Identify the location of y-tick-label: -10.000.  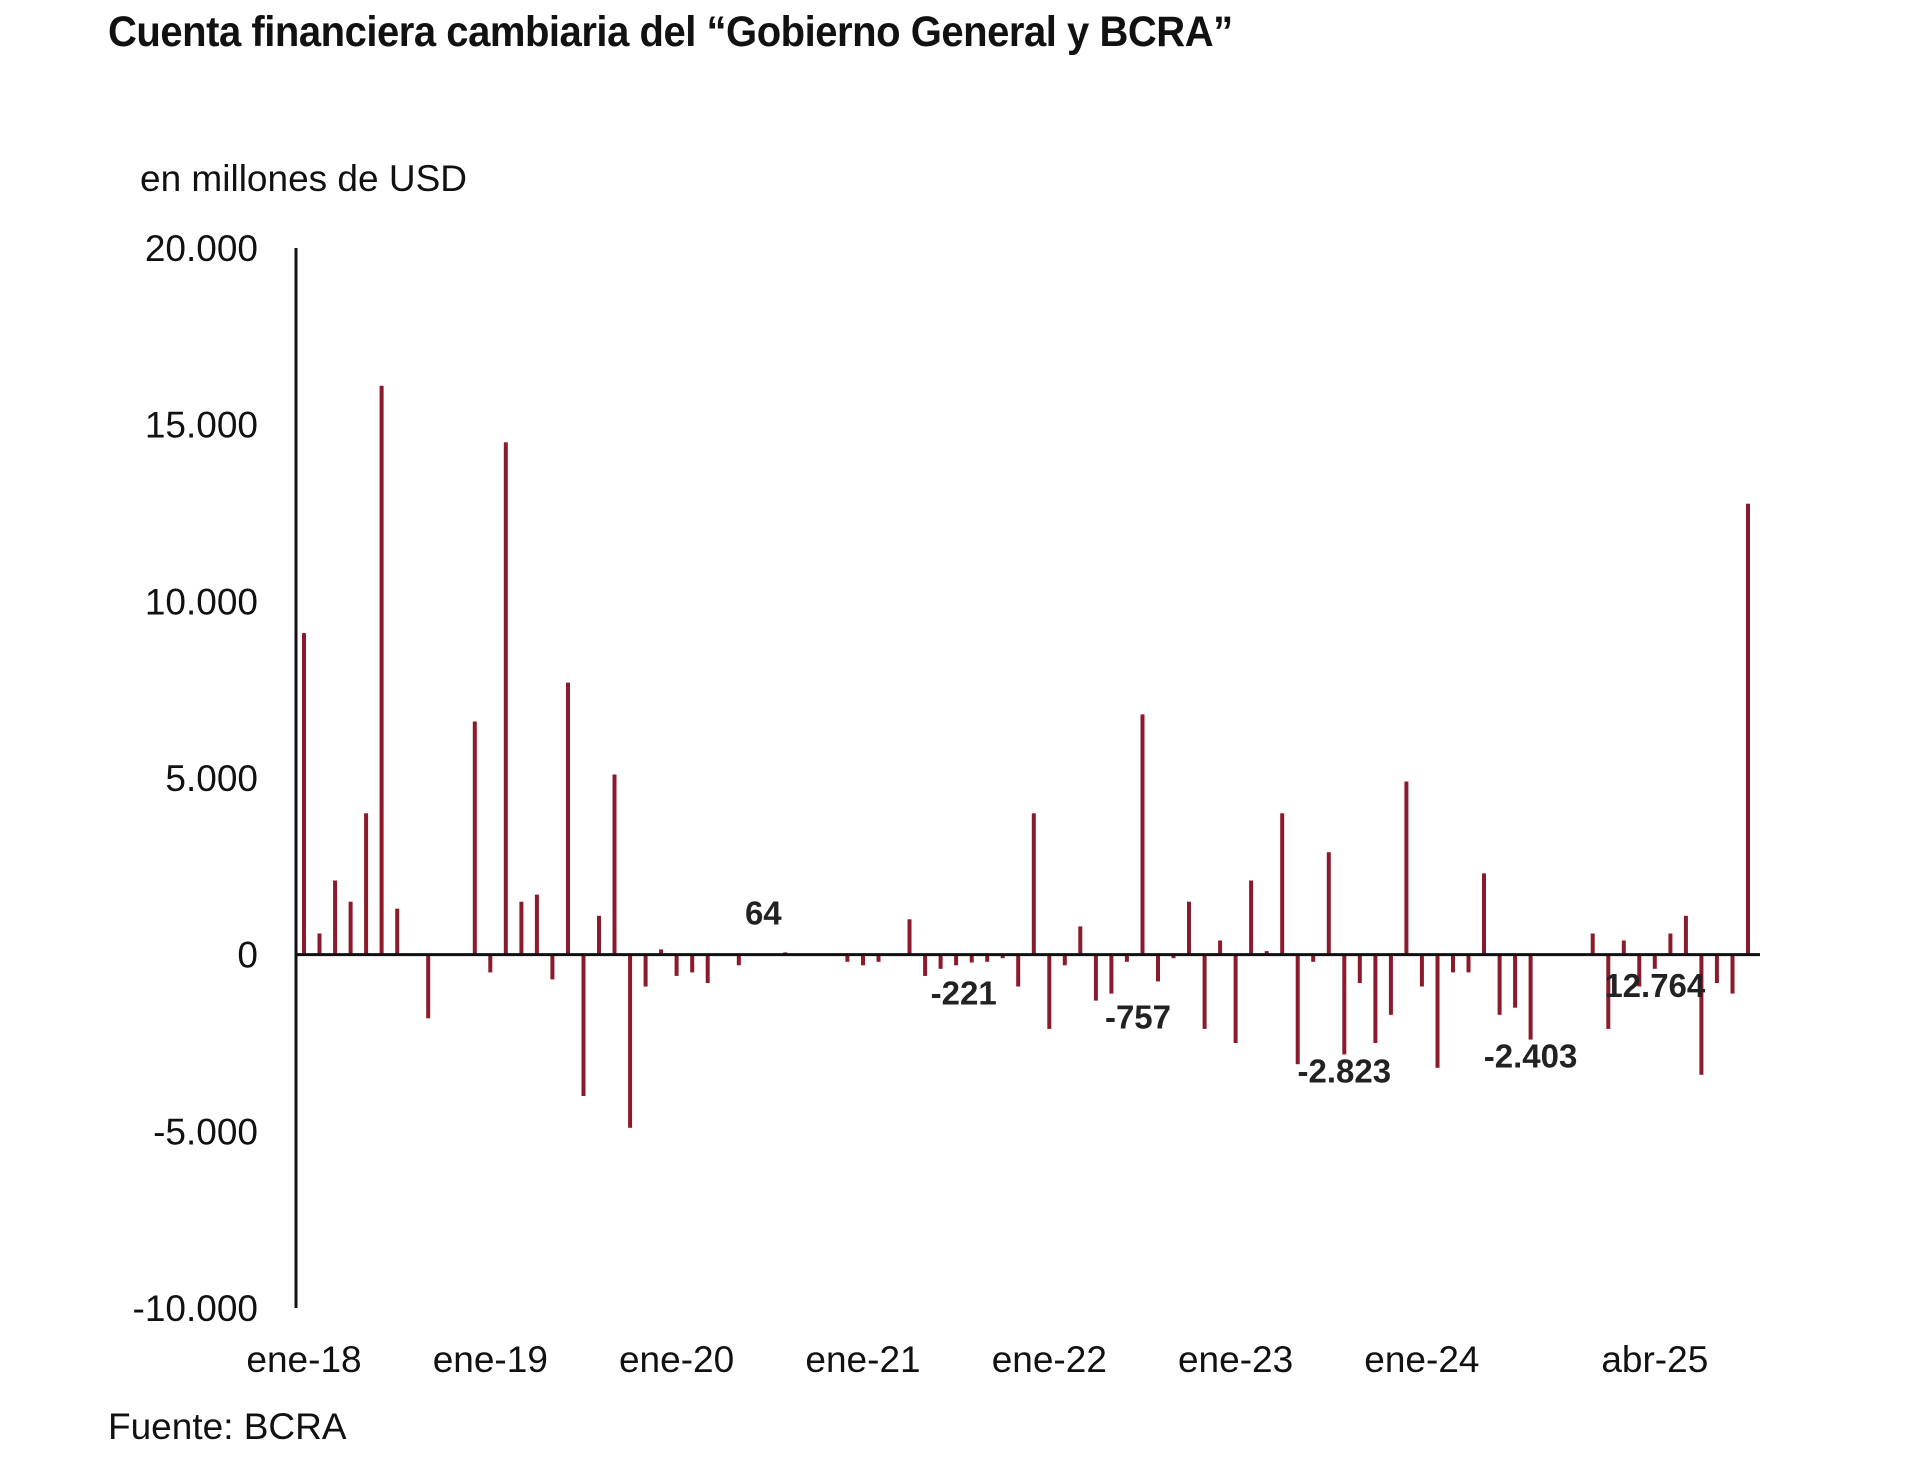
(196, 1308).